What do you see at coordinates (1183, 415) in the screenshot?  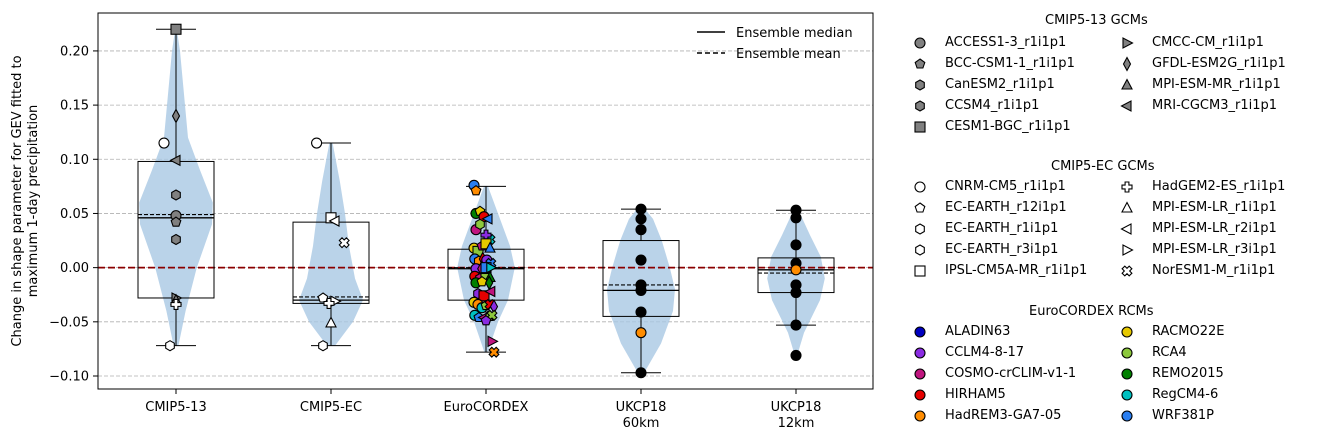 I see `legend-label: WRF381P` at bounding box center [1183, 415].